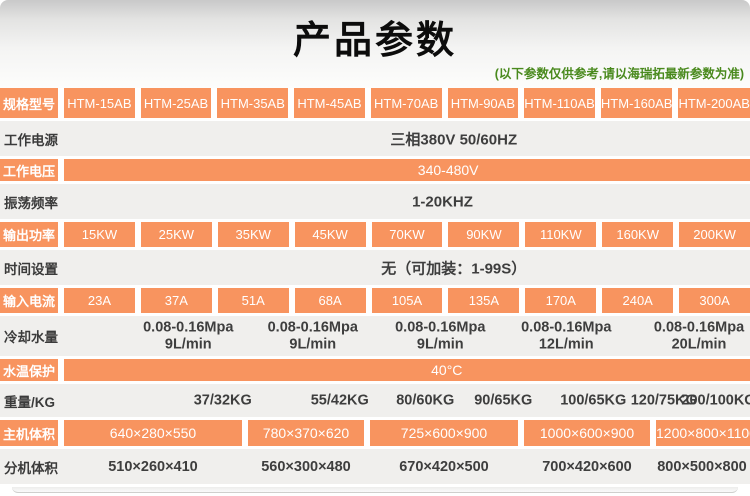 This screenshot has width=750, height=496. I want to click on output-power-cell: 110KW, so click(561, 234).